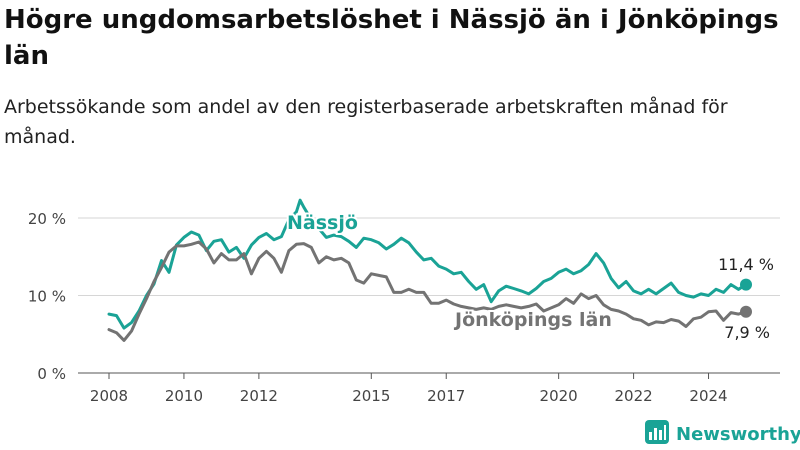  What do you see at coordinates (559, 396) in the screenshot?
I see `x-tick-label: 2020` at bounding box center [559, 396].